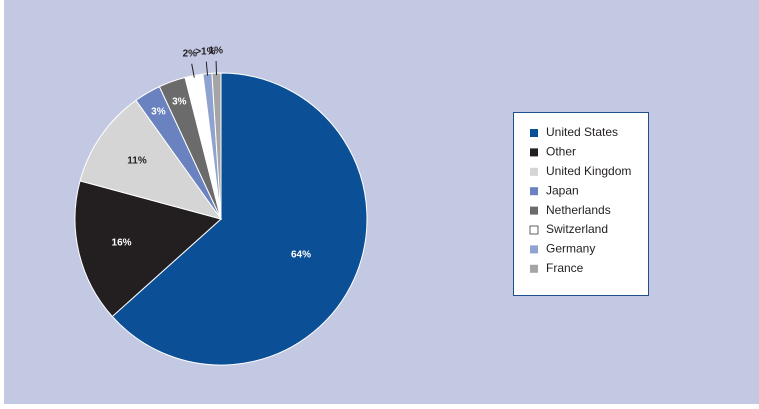 Image resolution: width=759 pixels, height=409 pixels. I want to click on legend-label: Switzerland, so click(577, 229).